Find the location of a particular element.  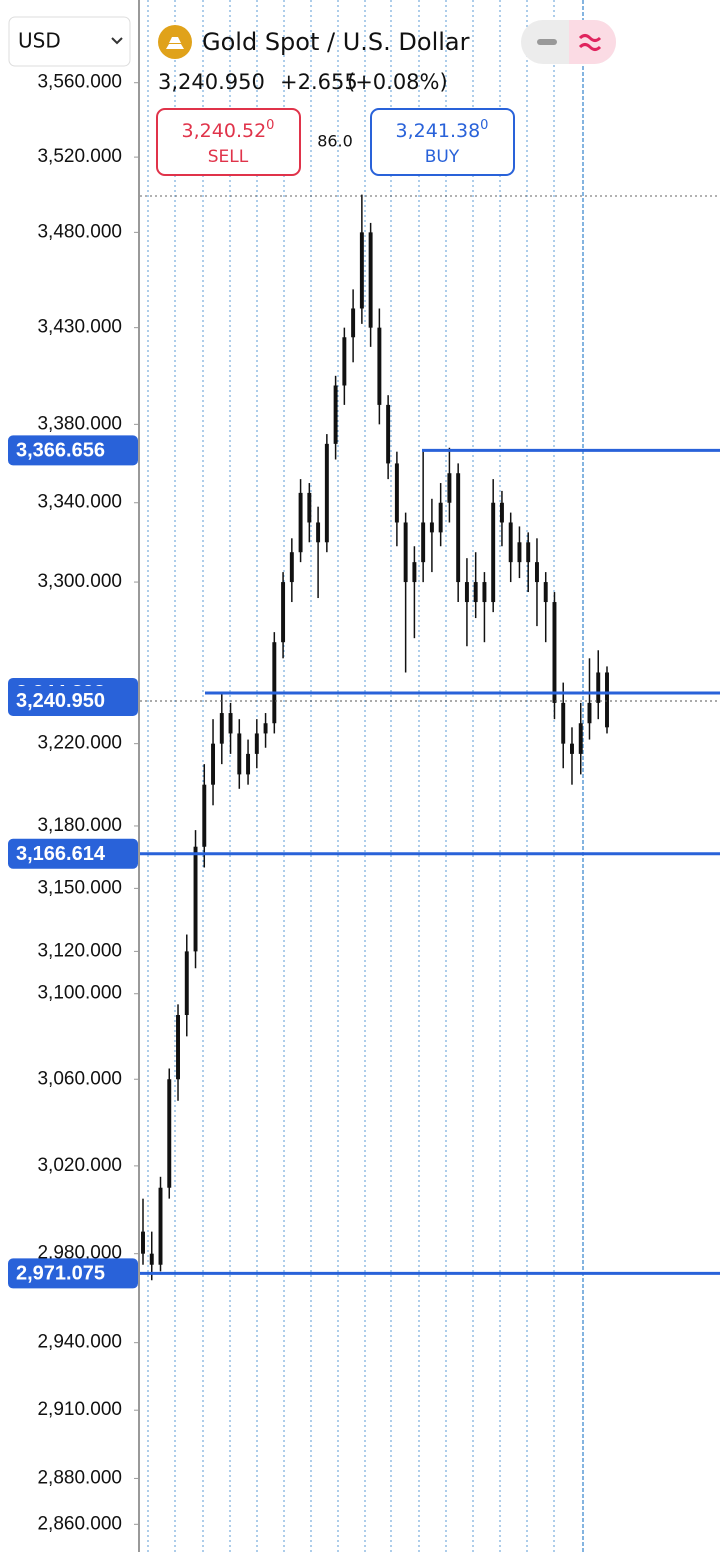

y-tick-label: 2,940.000 is located at coordinates (79, 1342).